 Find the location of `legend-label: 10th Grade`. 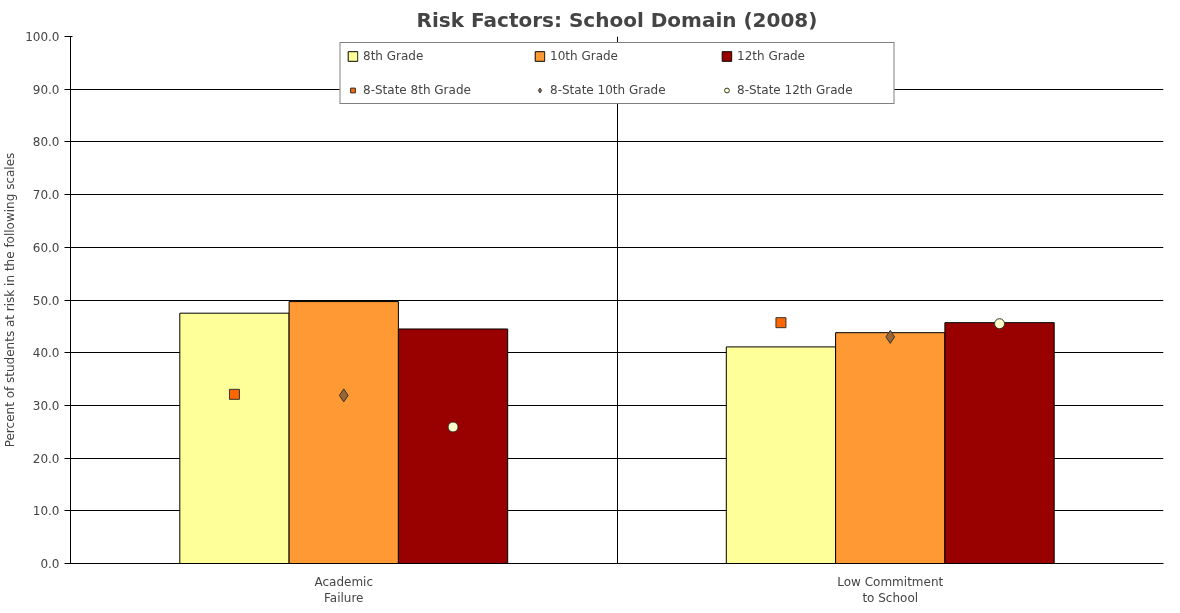

legend-label: 10th Grade is located at coordinates (584, 56).